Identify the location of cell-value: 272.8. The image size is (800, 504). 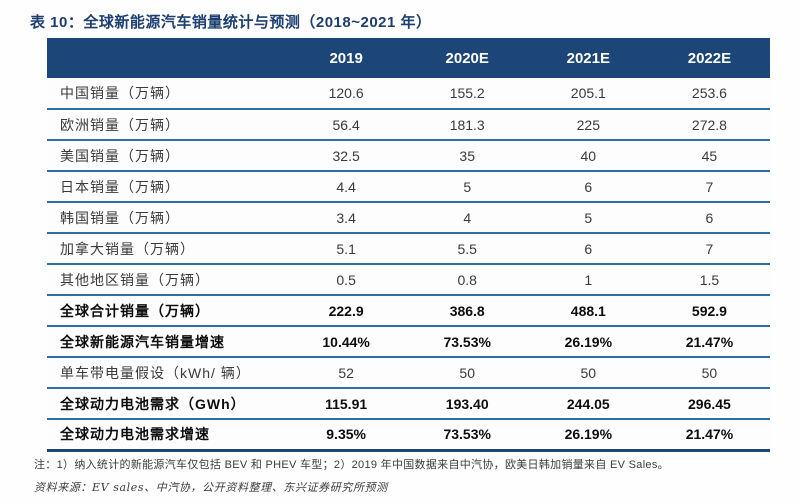
(709, 124).